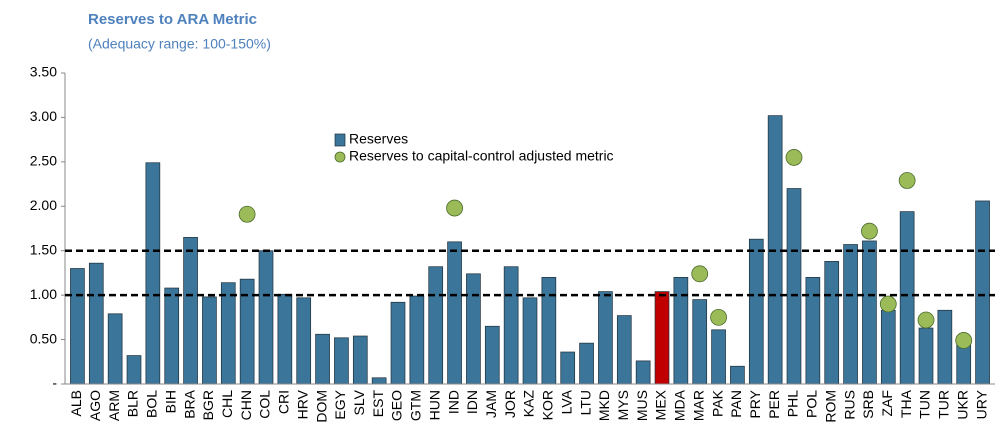 This screenshot has height=445, width=1005. What do you see at coordinates (302, 404) in the screenshot?
I see `x-tick-label: HRV` at bounding box center [302, 404].